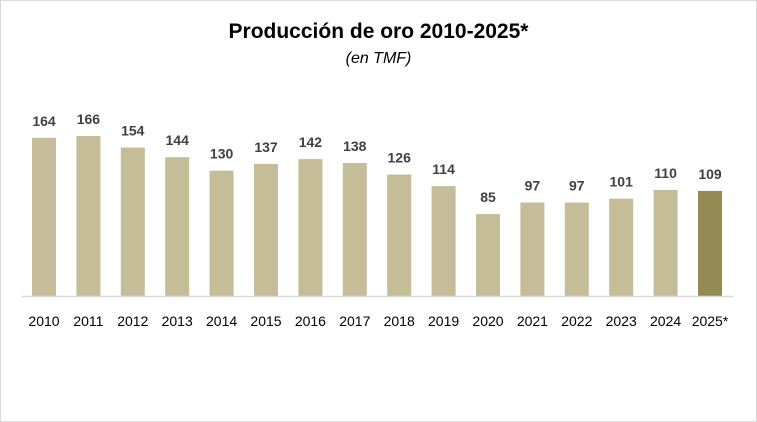 This screenshot has height=422, width=757. I want to click on x-tick-label-2020: 2020, so click(487, 321).